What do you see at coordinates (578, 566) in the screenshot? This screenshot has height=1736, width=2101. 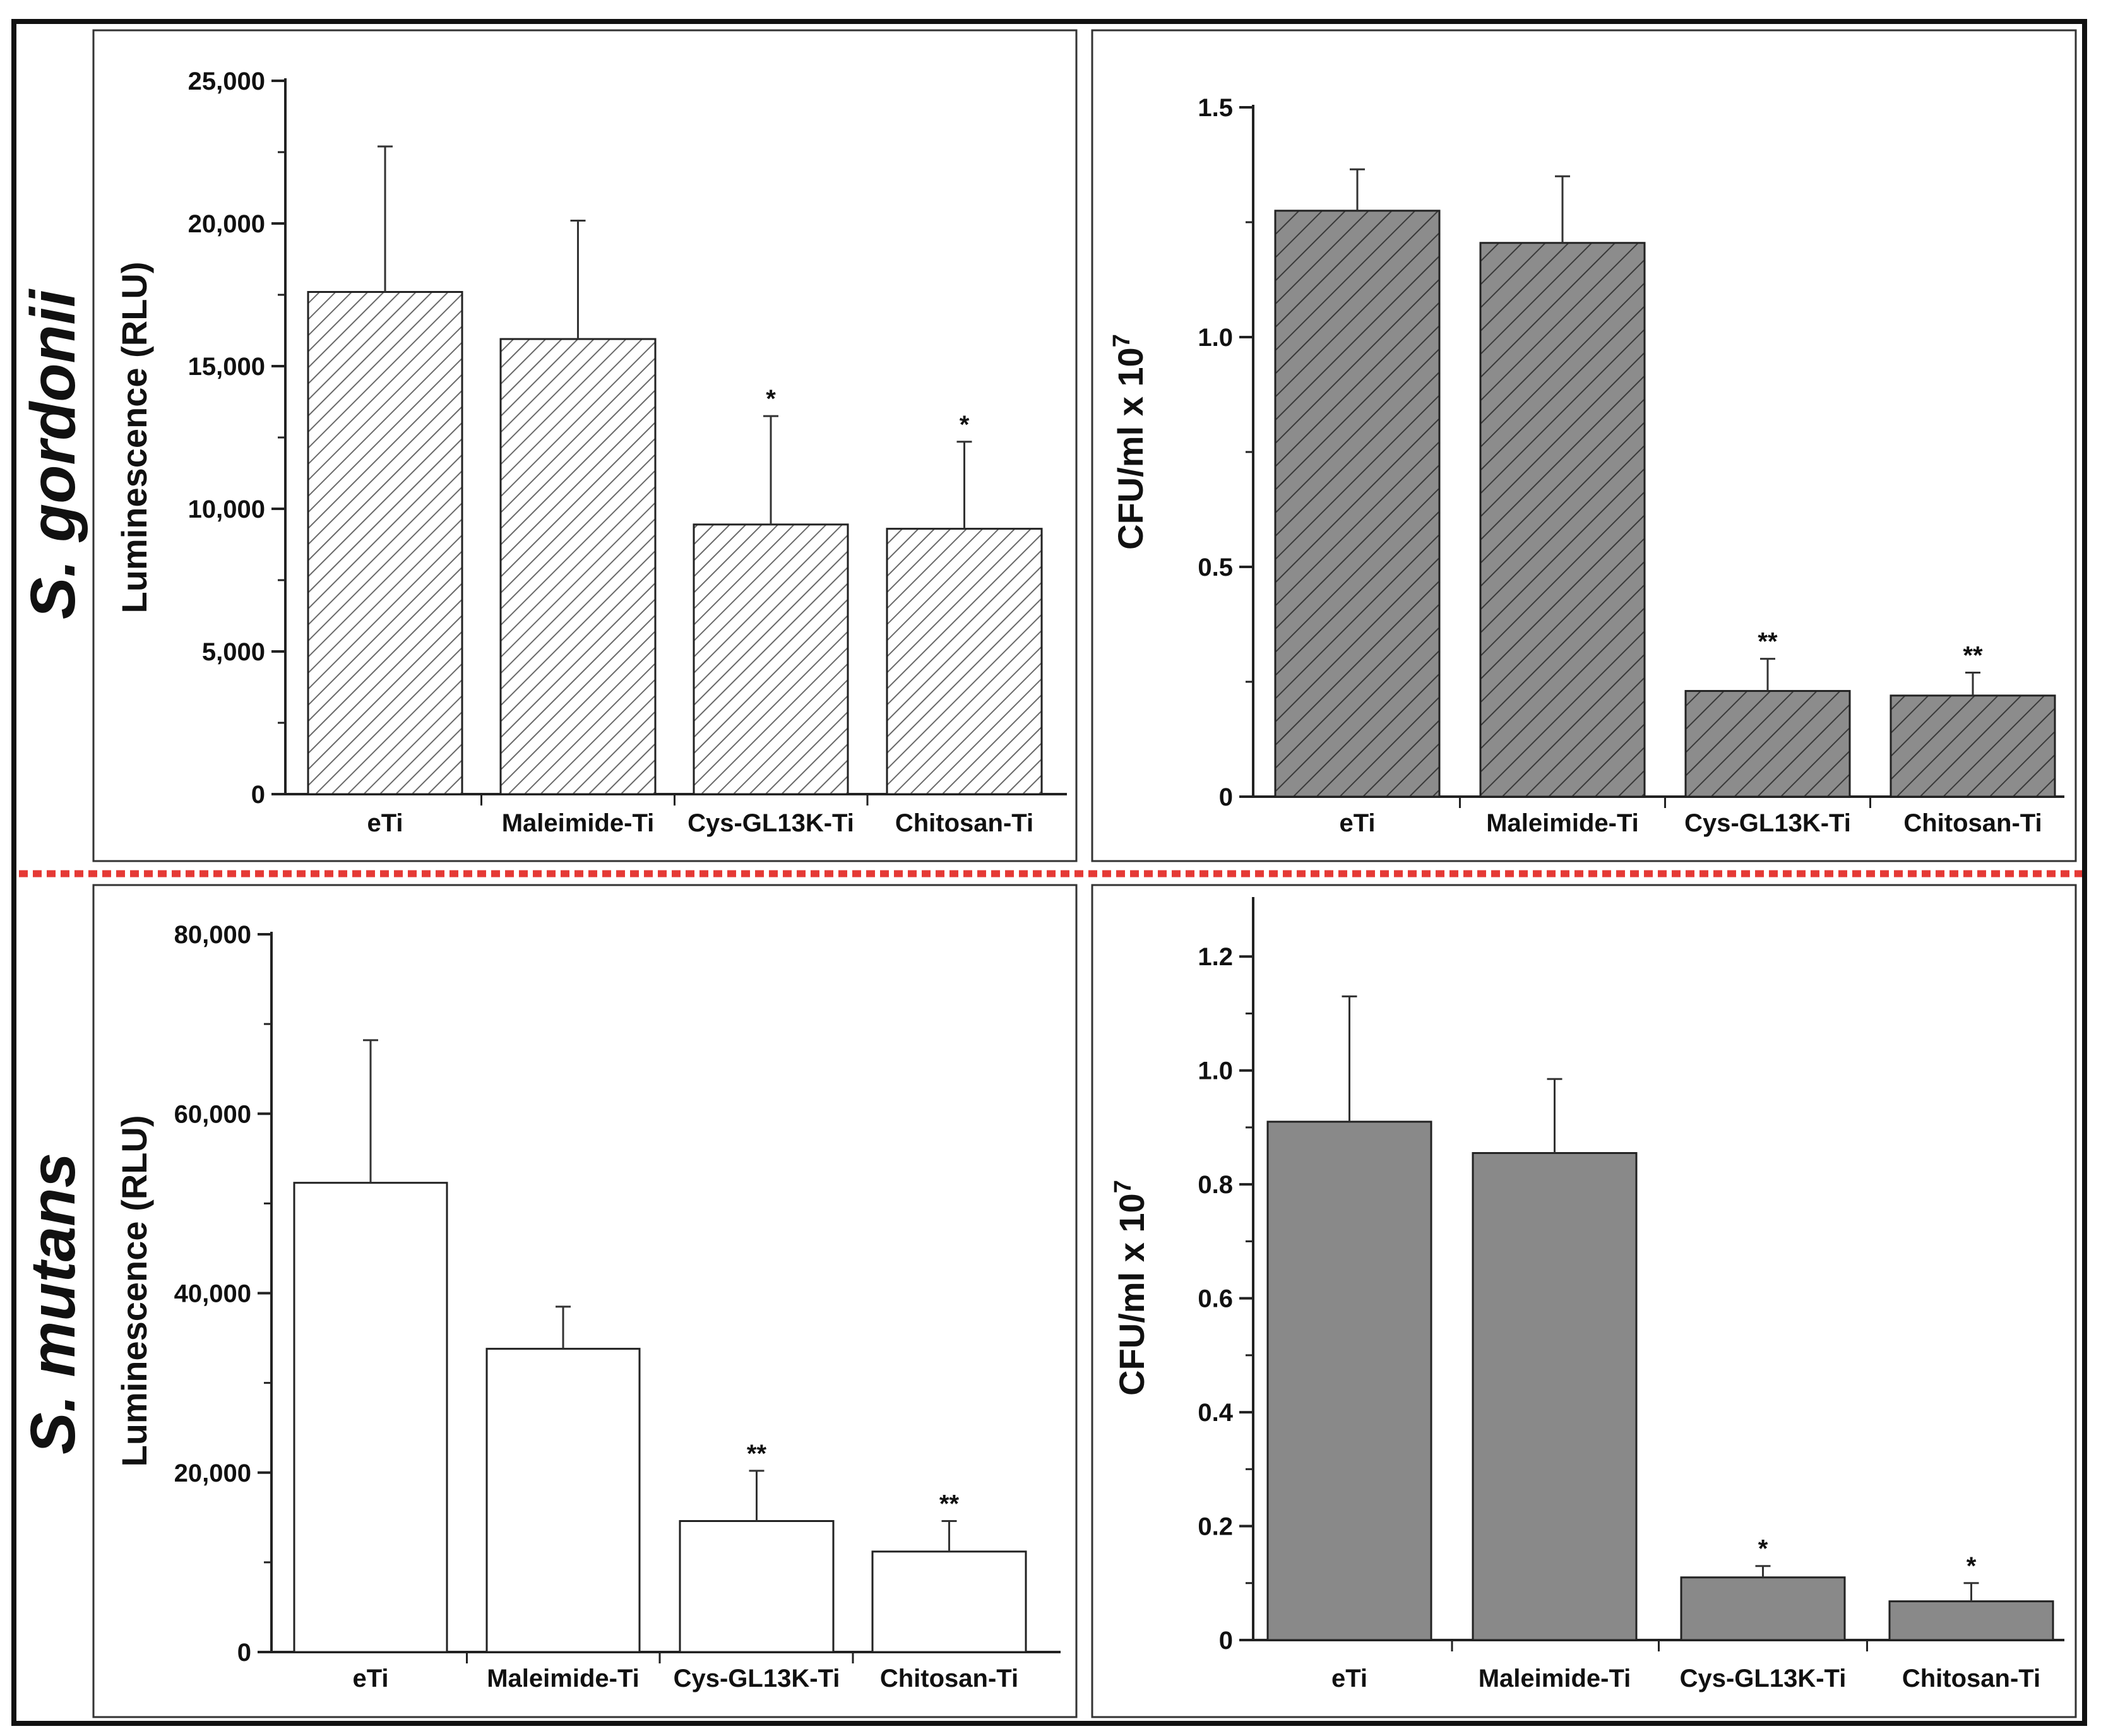 I see `sg-lum-bar-maleimide-ti` at bounding box center [578, 566].